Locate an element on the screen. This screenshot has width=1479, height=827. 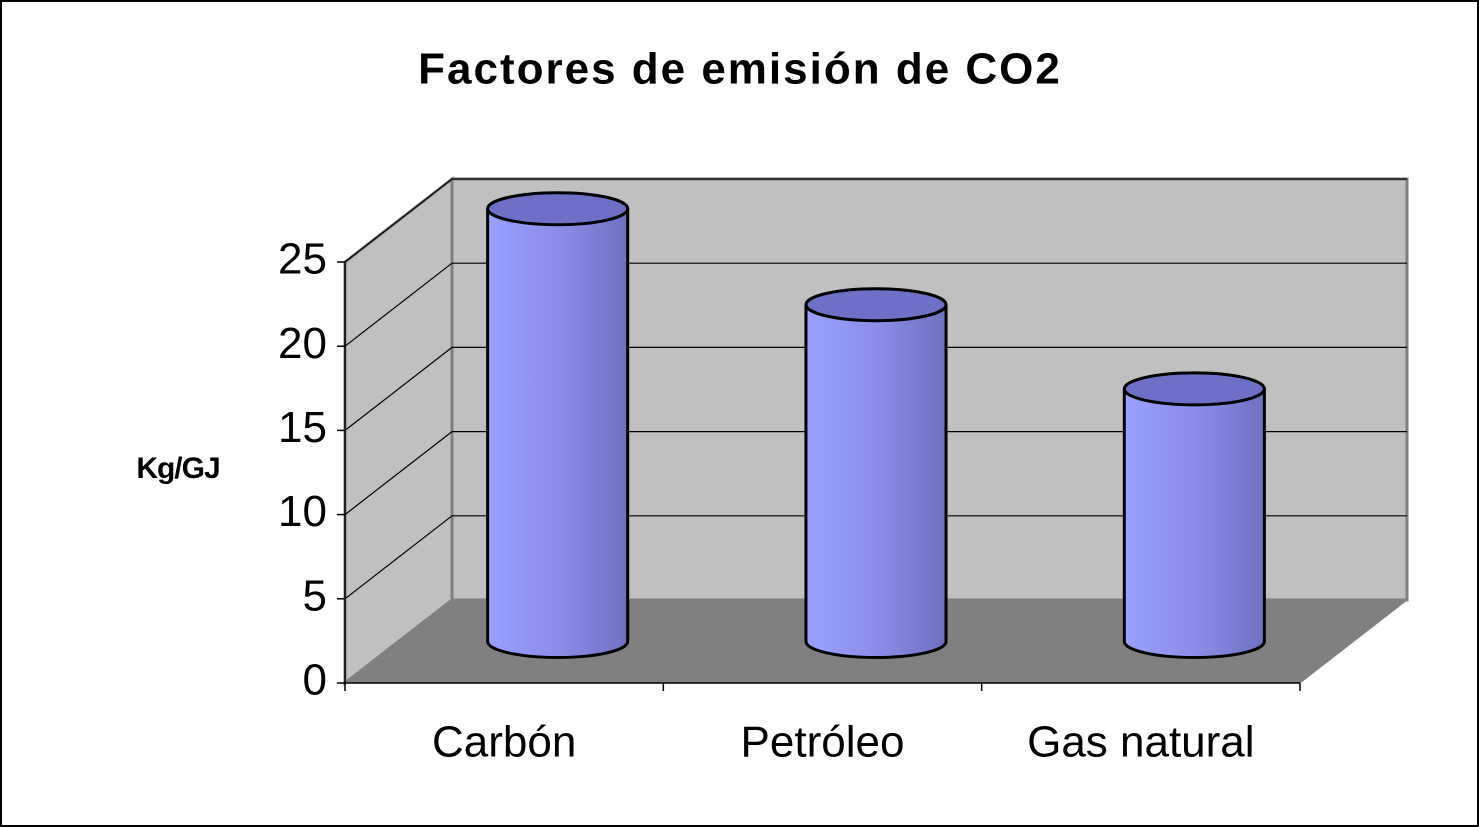
x-tick-label: Carbón is located at coordinates (504, 742).